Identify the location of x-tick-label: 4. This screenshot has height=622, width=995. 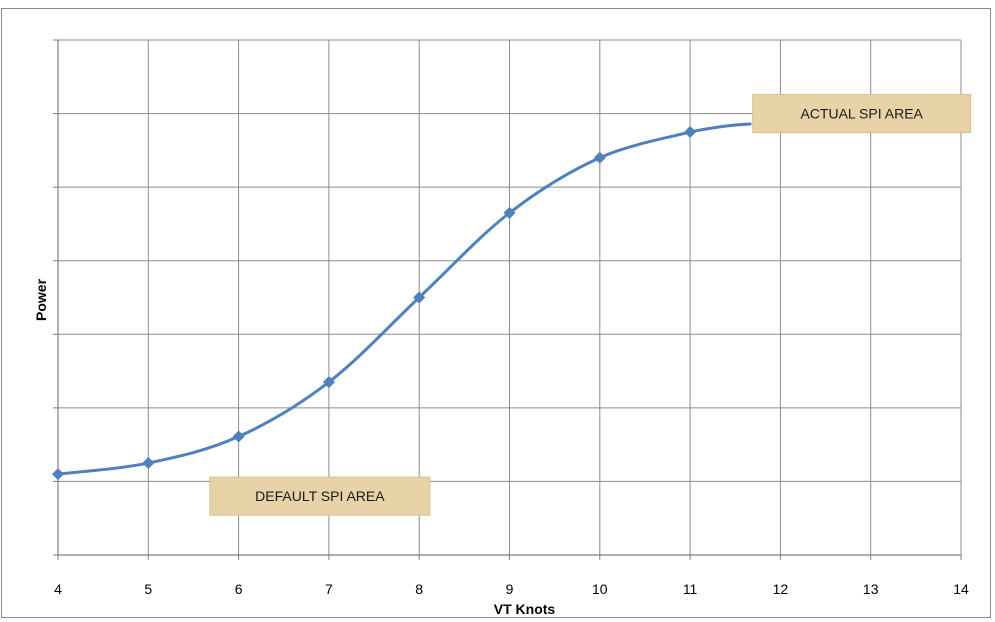
(58, 589).